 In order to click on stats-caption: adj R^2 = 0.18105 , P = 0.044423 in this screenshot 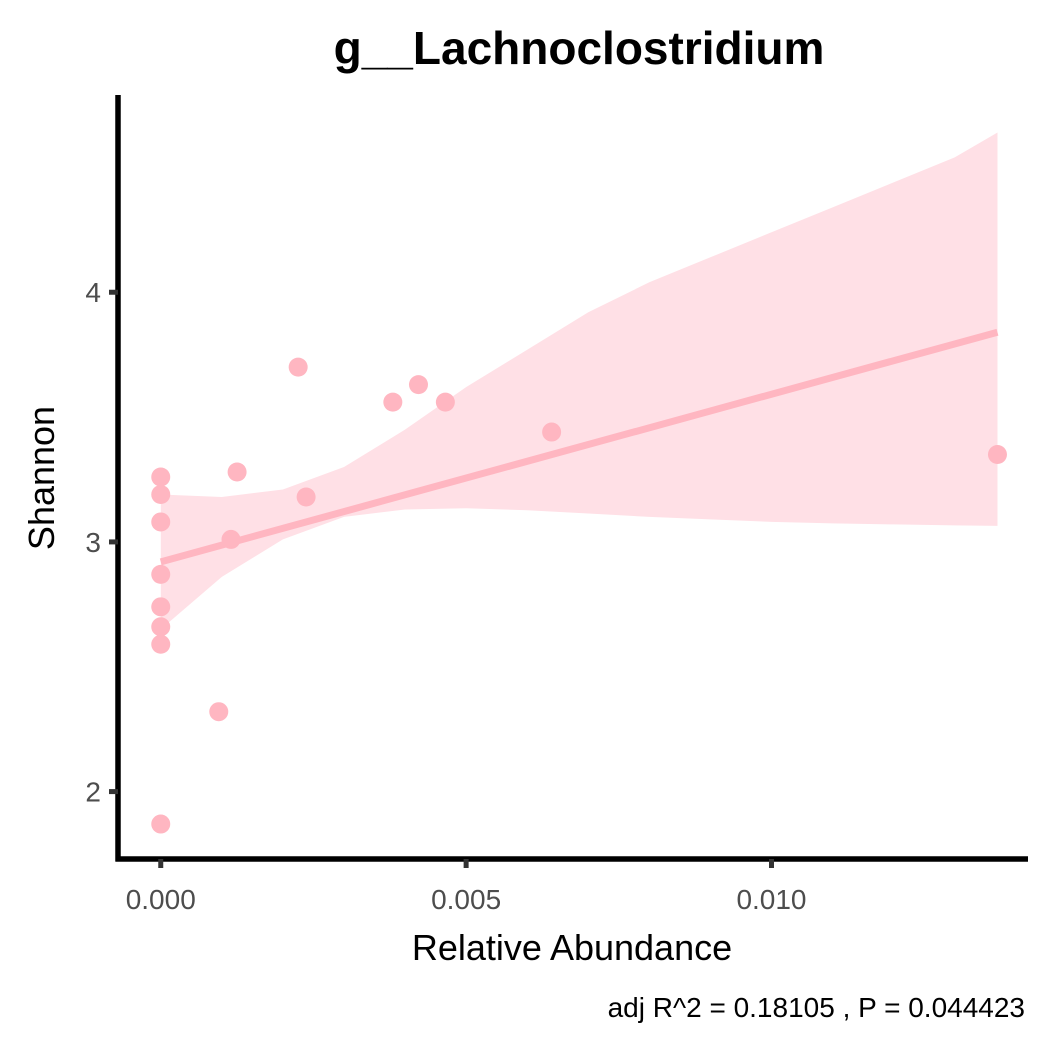, I will do `click(816, 1007)`.